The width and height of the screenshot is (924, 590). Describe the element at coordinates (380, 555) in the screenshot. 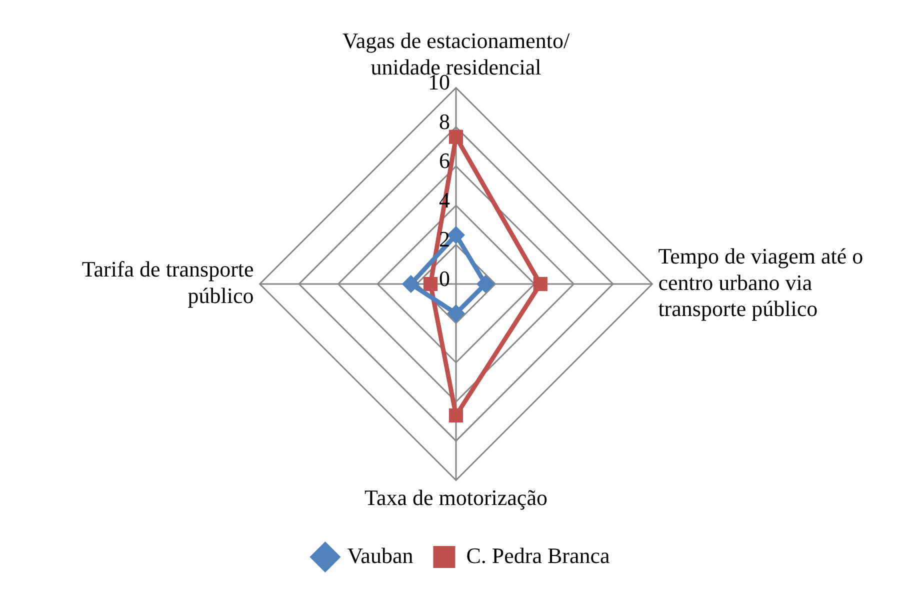

I see `legend-label: Vauban` at that location.